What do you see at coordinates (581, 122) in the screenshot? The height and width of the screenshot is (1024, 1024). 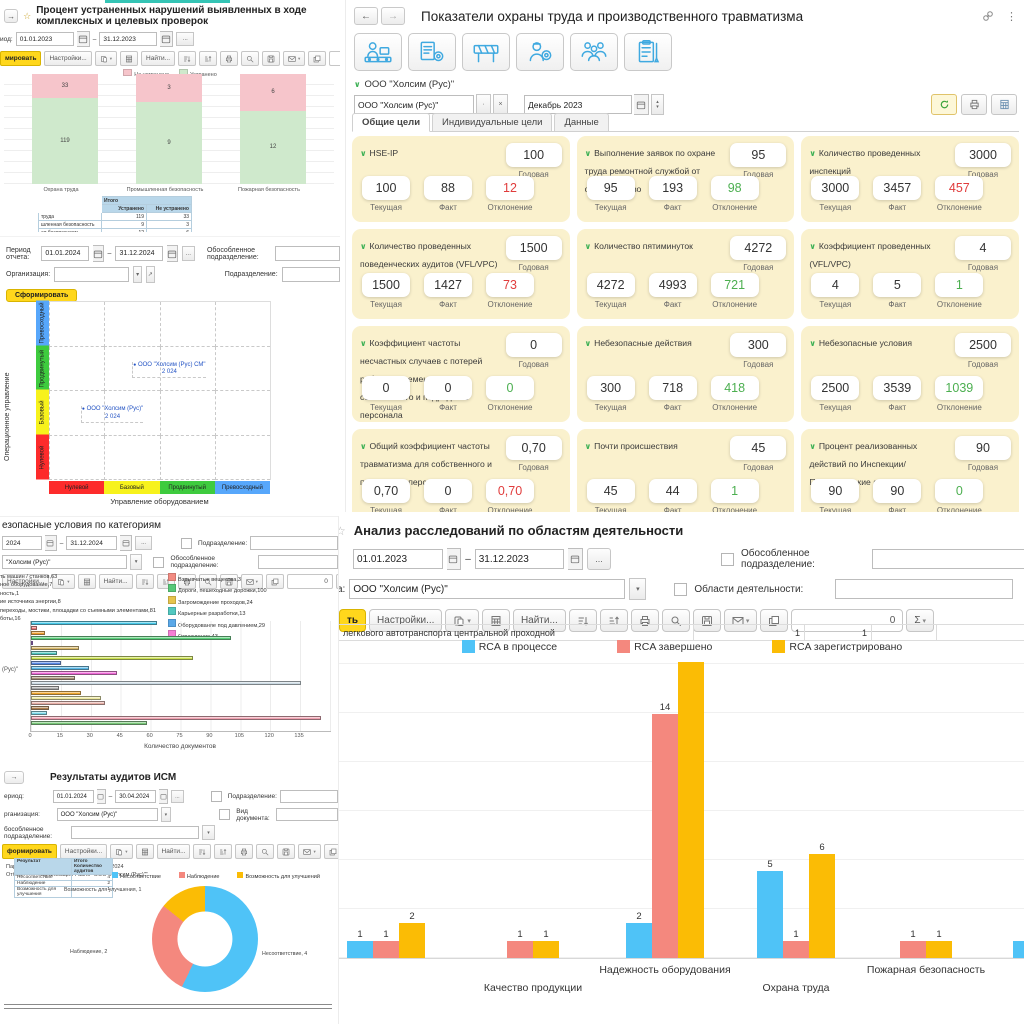 I see `tab-data: Данные` at bounding box center [581, 122].